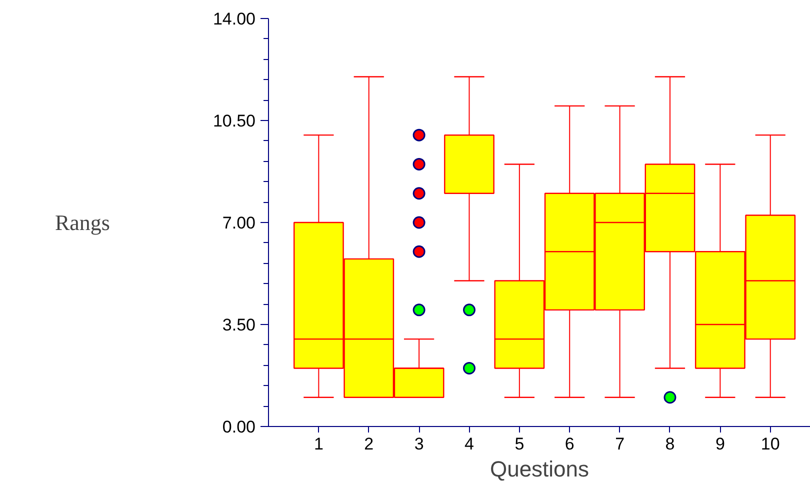  Describe the element at coordinates (369, 444) in the screenshot. I see `x-tick-label: 2` at that location.